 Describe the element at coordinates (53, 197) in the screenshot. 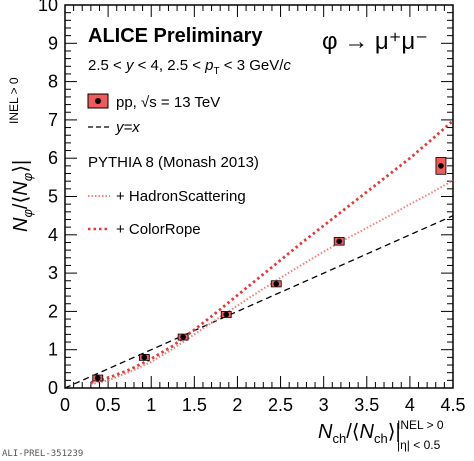

I see `y-tick-label: 5` at that location.